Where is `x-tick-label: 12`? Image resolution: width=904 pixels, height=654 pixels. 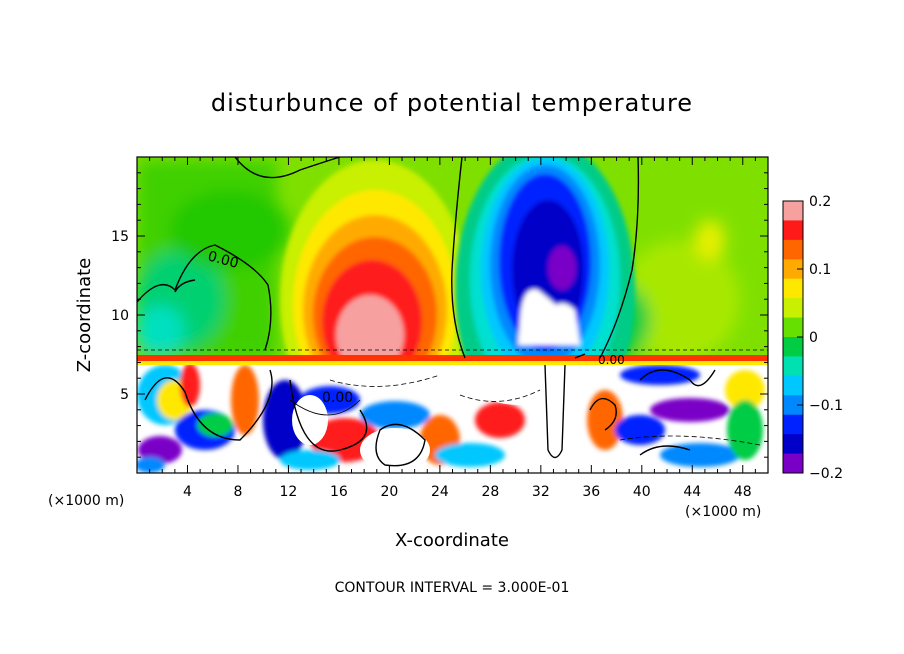 x-tick-label: 12 is located at coordinates (289, 492).